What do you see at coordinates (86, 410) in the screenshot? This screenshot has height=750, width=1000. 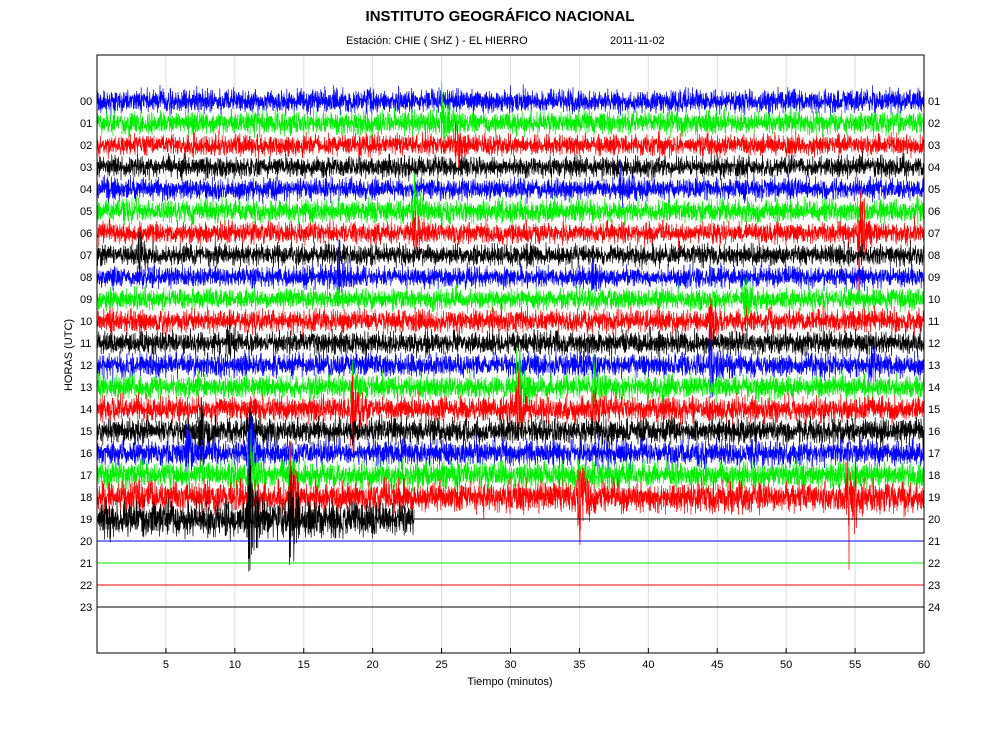 I see `left-hour-label-14: 14` at bounding box center [86, 410].